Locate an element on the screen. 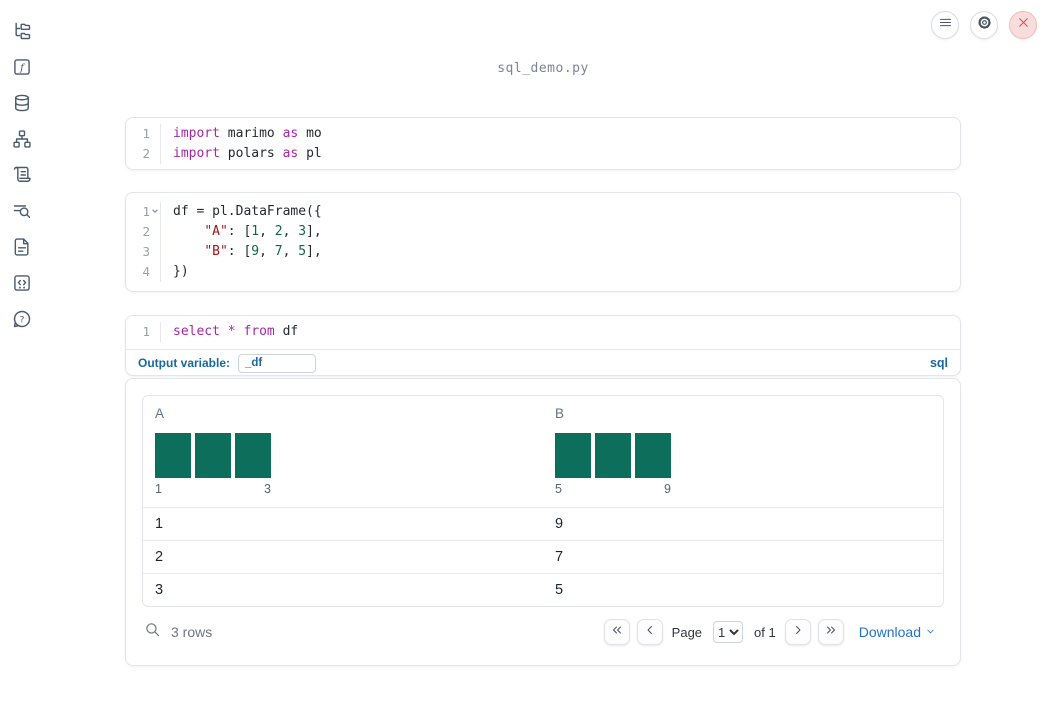 This screenshot has height=713, width=1043. row-count: 3 rows is located at coordinates (192, 632).